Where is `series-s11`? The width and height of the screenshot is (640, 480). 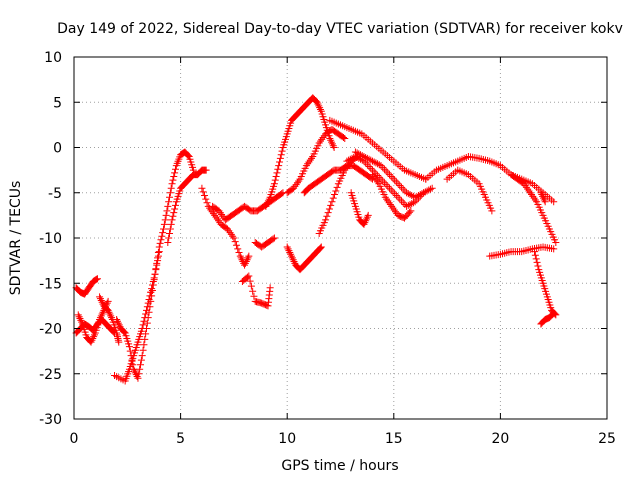
series-s11 is located at coordinates (256, 291).